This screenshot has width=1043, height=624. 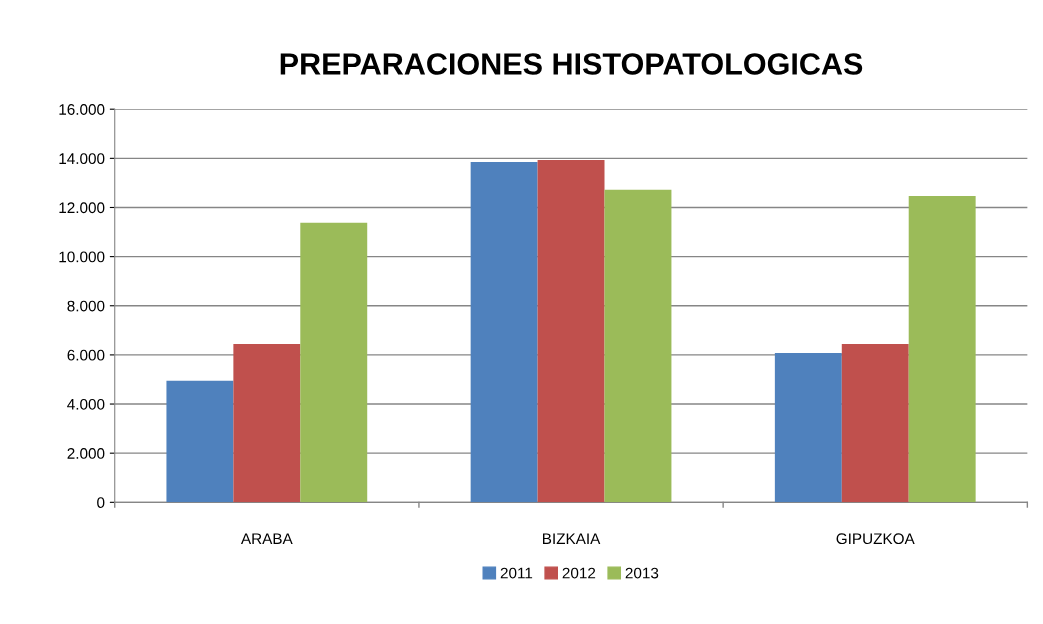 What do you see at coordinates (516, 573) in the screenshot?
I see `legend-label: 2011` at bounding box center [516, 573].